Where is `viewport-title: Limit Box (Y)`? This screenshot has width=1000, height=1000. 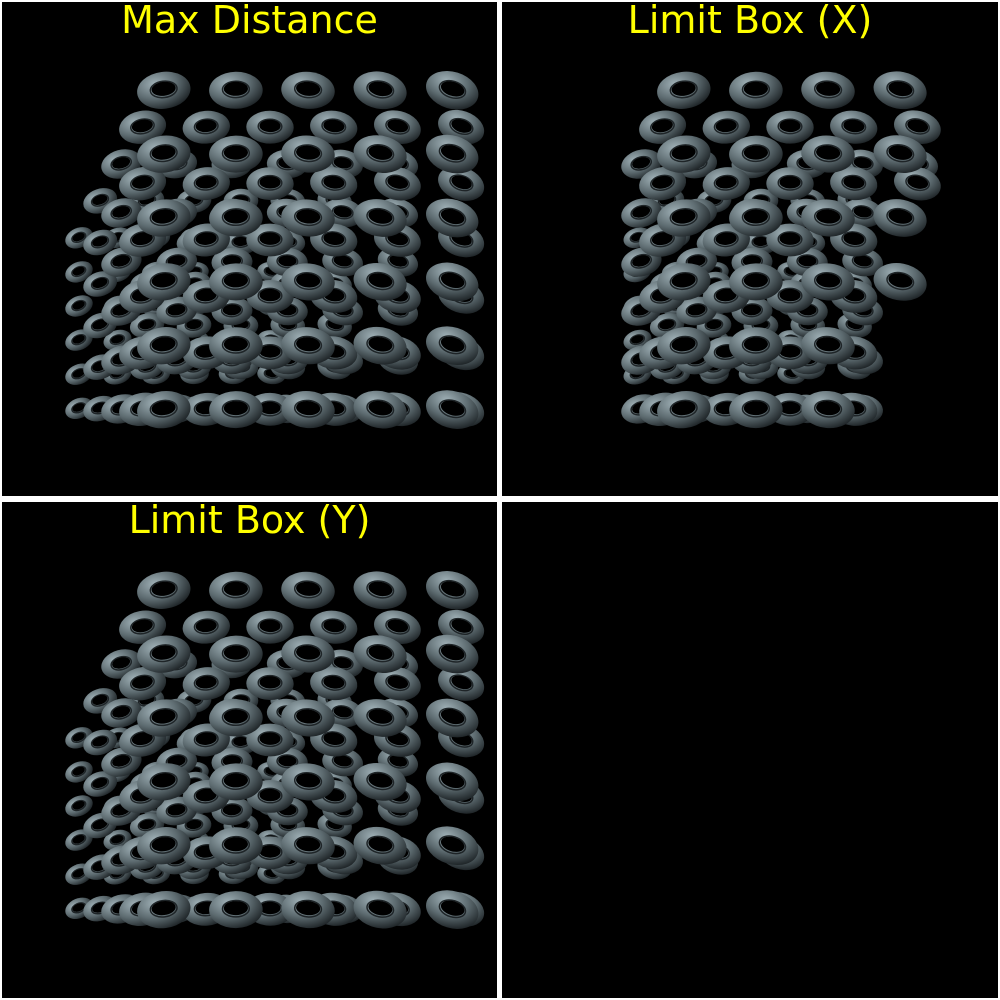
viewport-title: Limit Box (Y) is located at coordinates (249, 522).